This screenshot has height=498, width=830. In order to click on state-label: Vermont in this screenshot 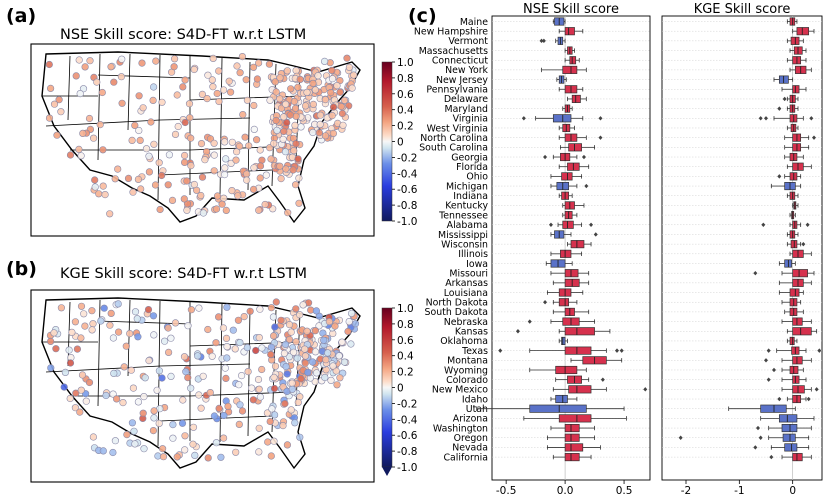, I will do `click(468, 41)`.